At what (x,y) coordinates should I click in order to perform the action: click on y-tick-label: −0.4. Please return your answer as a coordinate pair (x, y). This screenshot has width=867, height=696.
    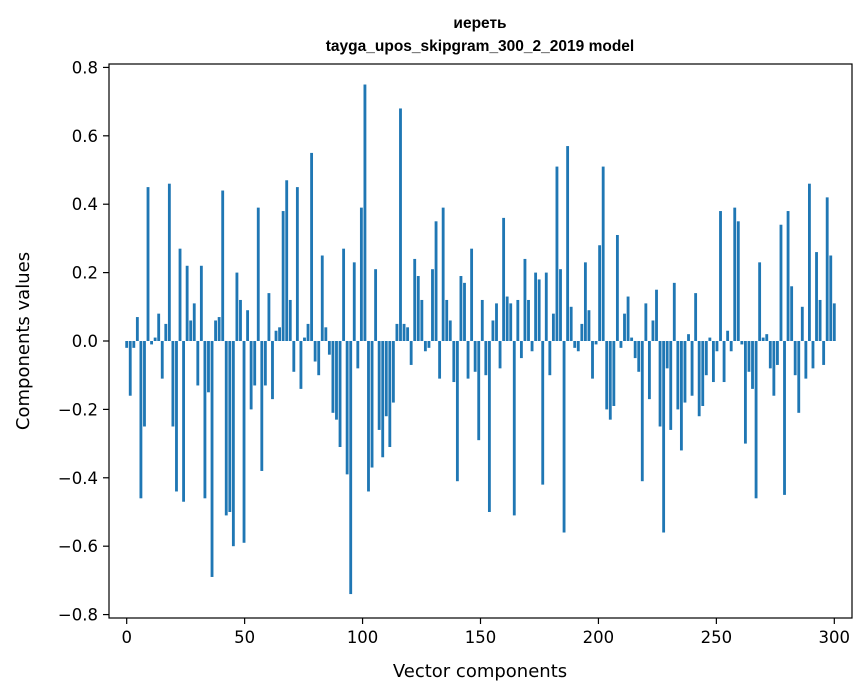
    Looking at the image, I should click on (78, 478).